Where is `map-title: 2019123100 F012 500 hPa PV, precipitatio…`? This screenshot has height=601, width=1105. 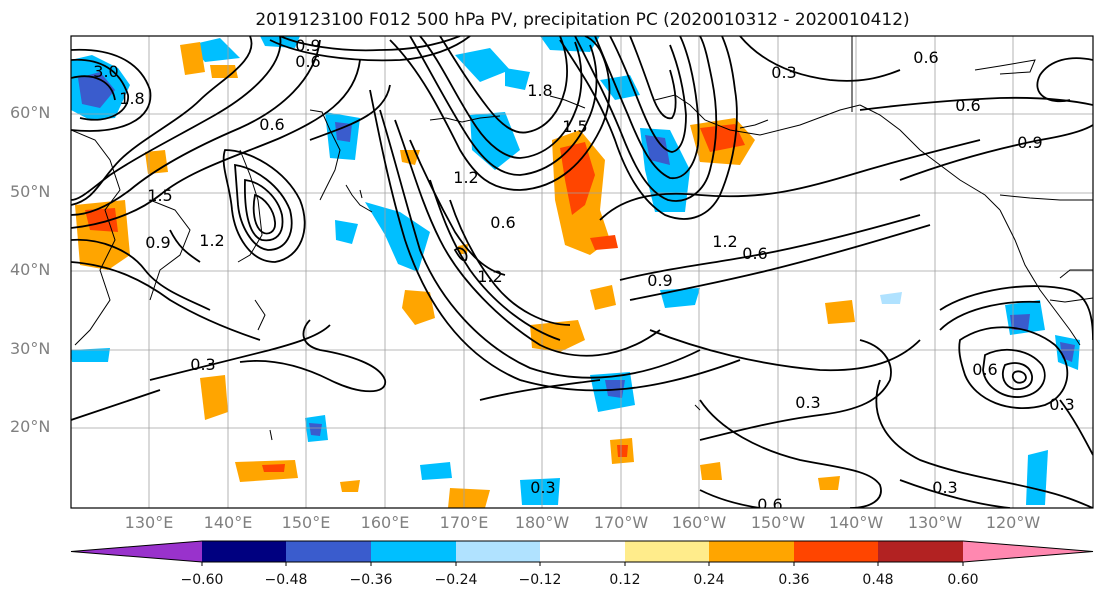 map-title: 2019123100 F012 500 hPa PV, precipitatio… is located at coordinates (582, 20).